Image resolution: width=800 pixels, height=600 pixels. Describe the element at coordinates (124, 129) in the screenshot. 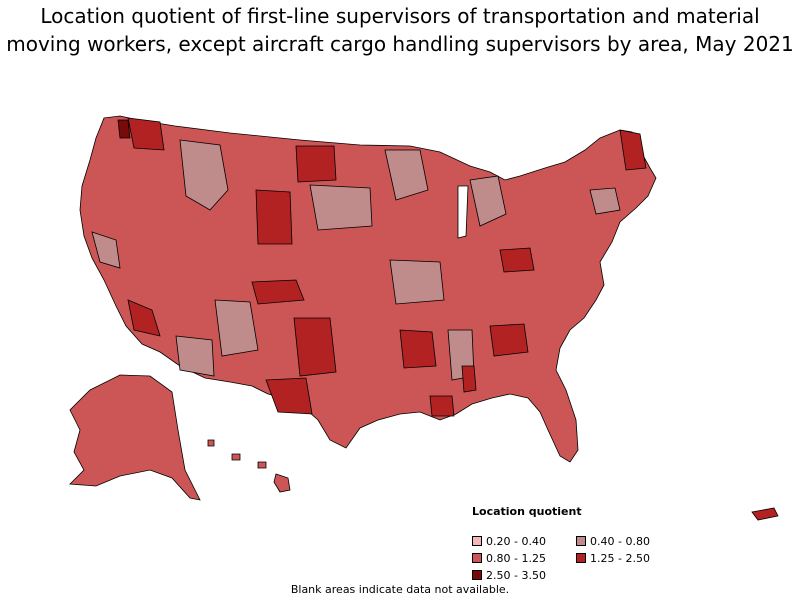

I see `region-washington-core` at that location.